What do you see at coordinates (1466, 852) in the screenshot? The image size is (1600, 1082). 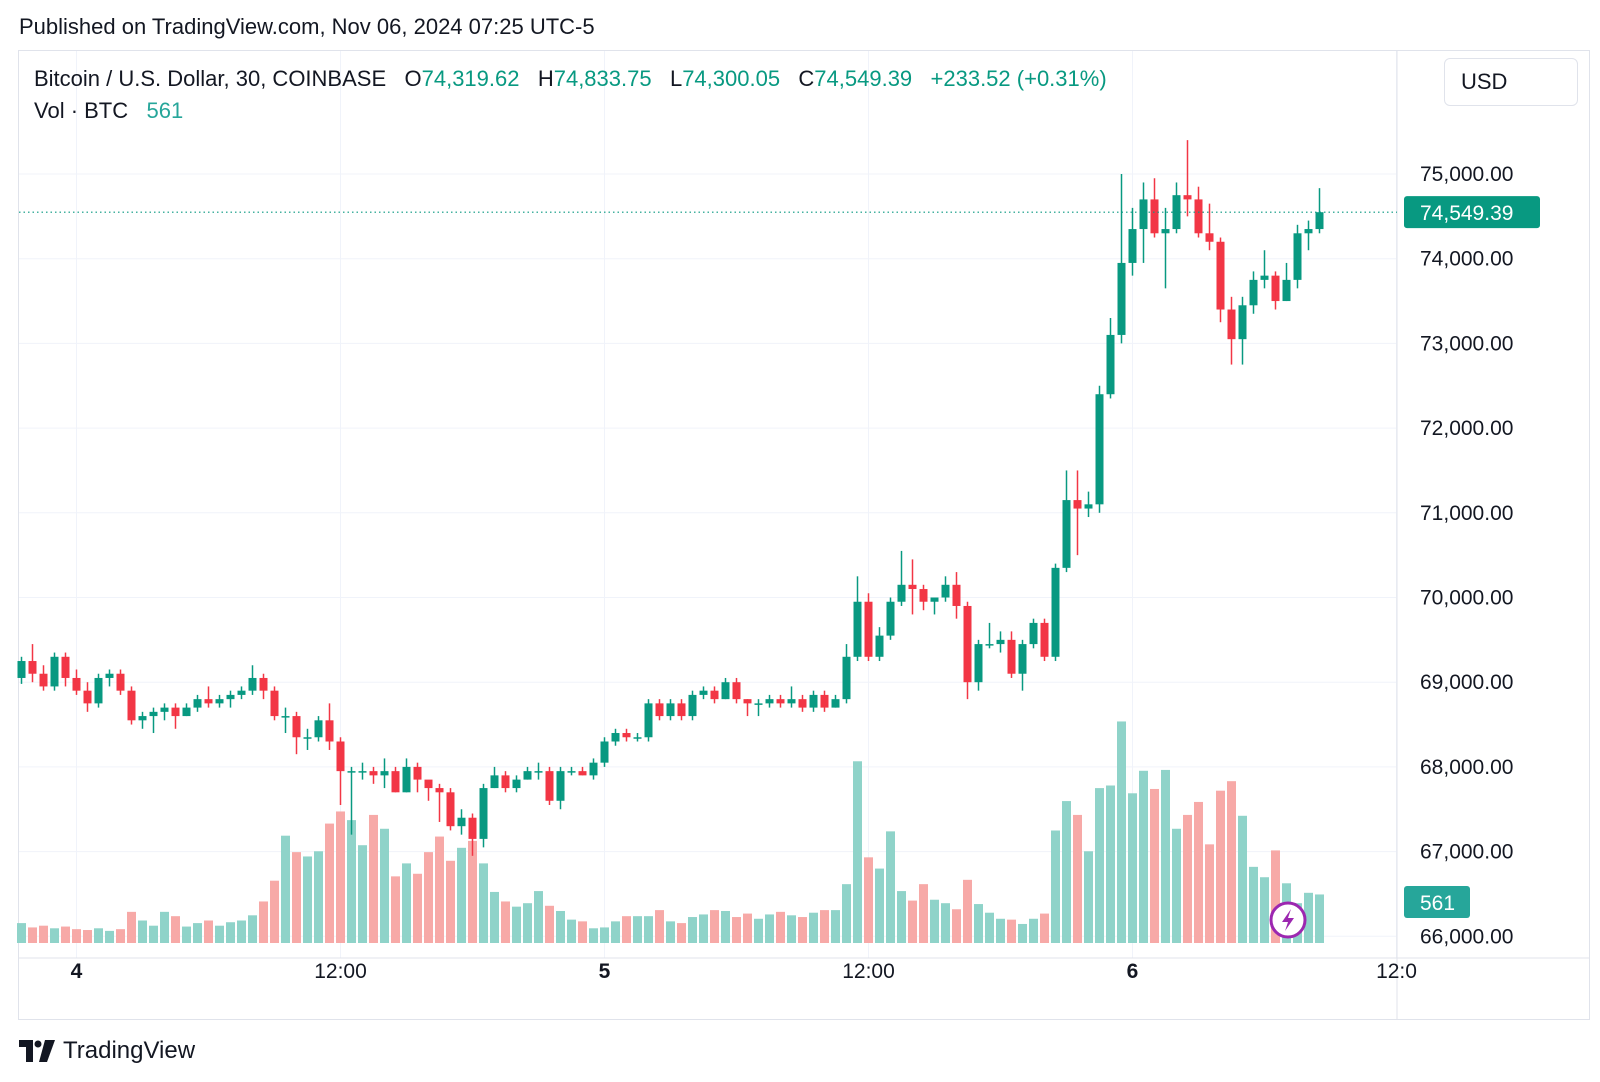 I see `price-tick-label: 67,000.00` at bounding box center [1466, 852].